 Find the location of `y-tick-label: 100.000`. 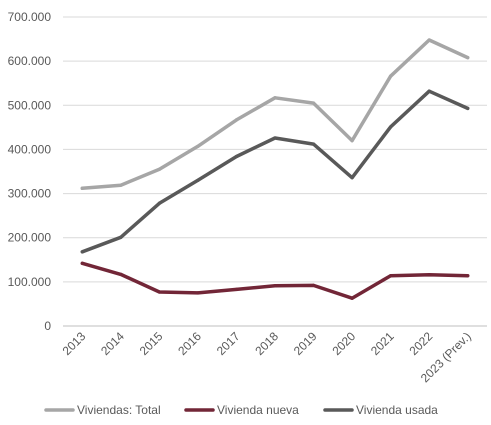

y-tick-label: 100.000 is located at coordinates (30, 282).